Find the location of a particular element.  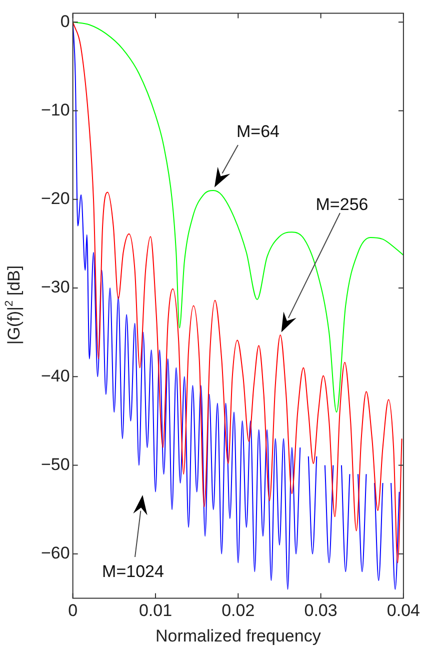

annotation: M=64 is located at coordinates (258, 132).